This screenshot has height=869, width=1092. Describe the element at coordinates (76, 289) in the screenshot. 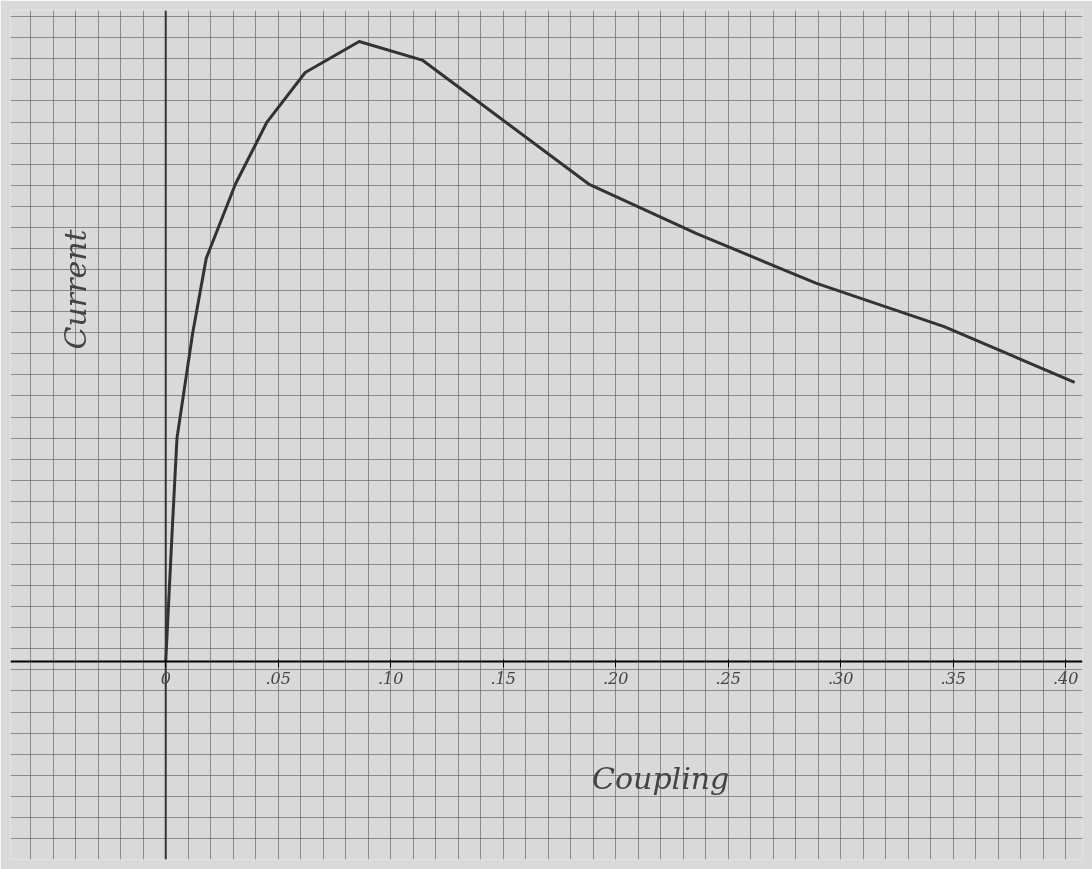

I see `y-axis-title: Current` at that location.